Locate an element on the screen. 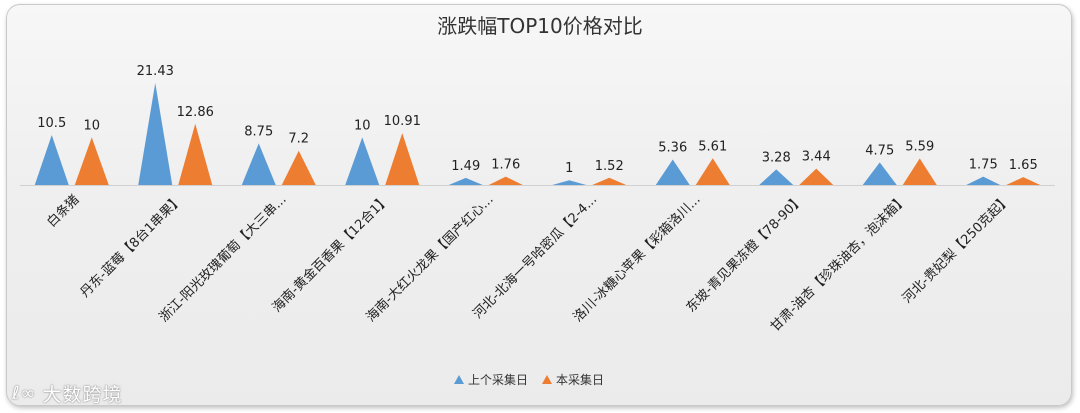  data-label: 12.86 is located at coordinates (195, 112).